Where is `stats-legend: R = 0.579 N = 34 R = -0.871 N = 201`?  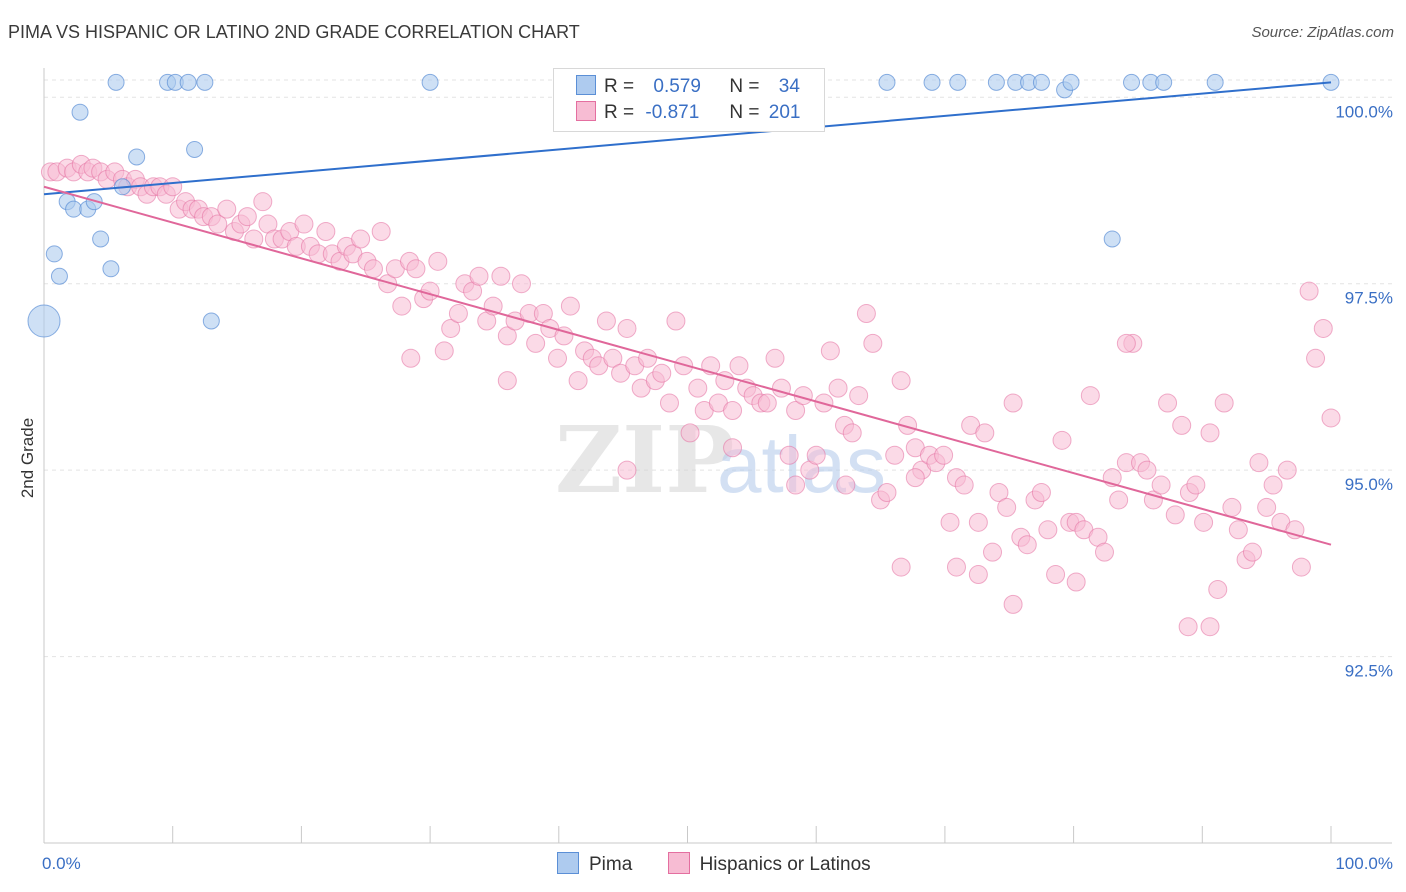
stats-legend: R = 0.579 N = 34 R = -0.871 N = 201 is located at coordinates (689, 100).